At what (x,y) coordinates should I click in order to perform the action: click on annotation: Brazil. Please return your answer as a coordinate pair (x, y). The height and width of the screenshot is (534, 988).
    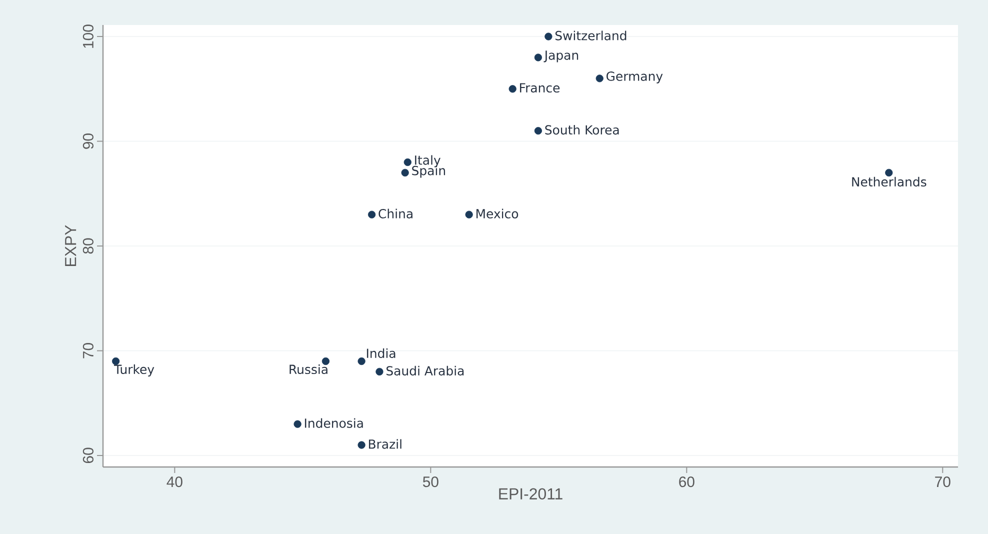
    Looking at the image, I should click on (385, 444).